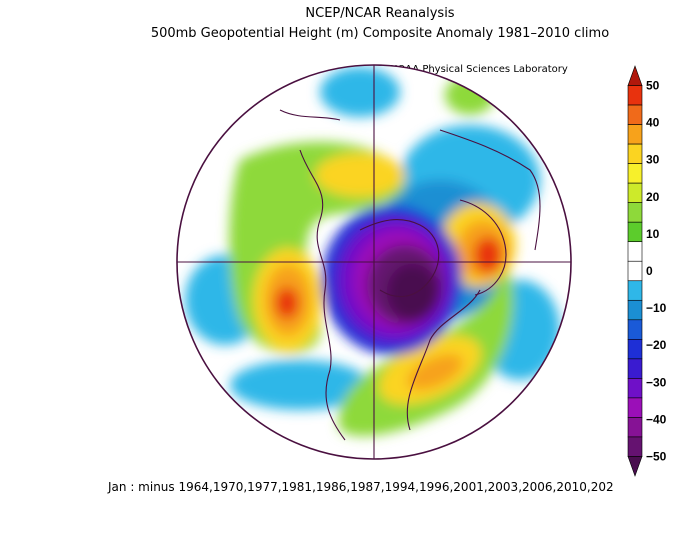 The height and width of the screenshot is (542, 700). I want to click on cyan-region-southwest, so click(300, 385).